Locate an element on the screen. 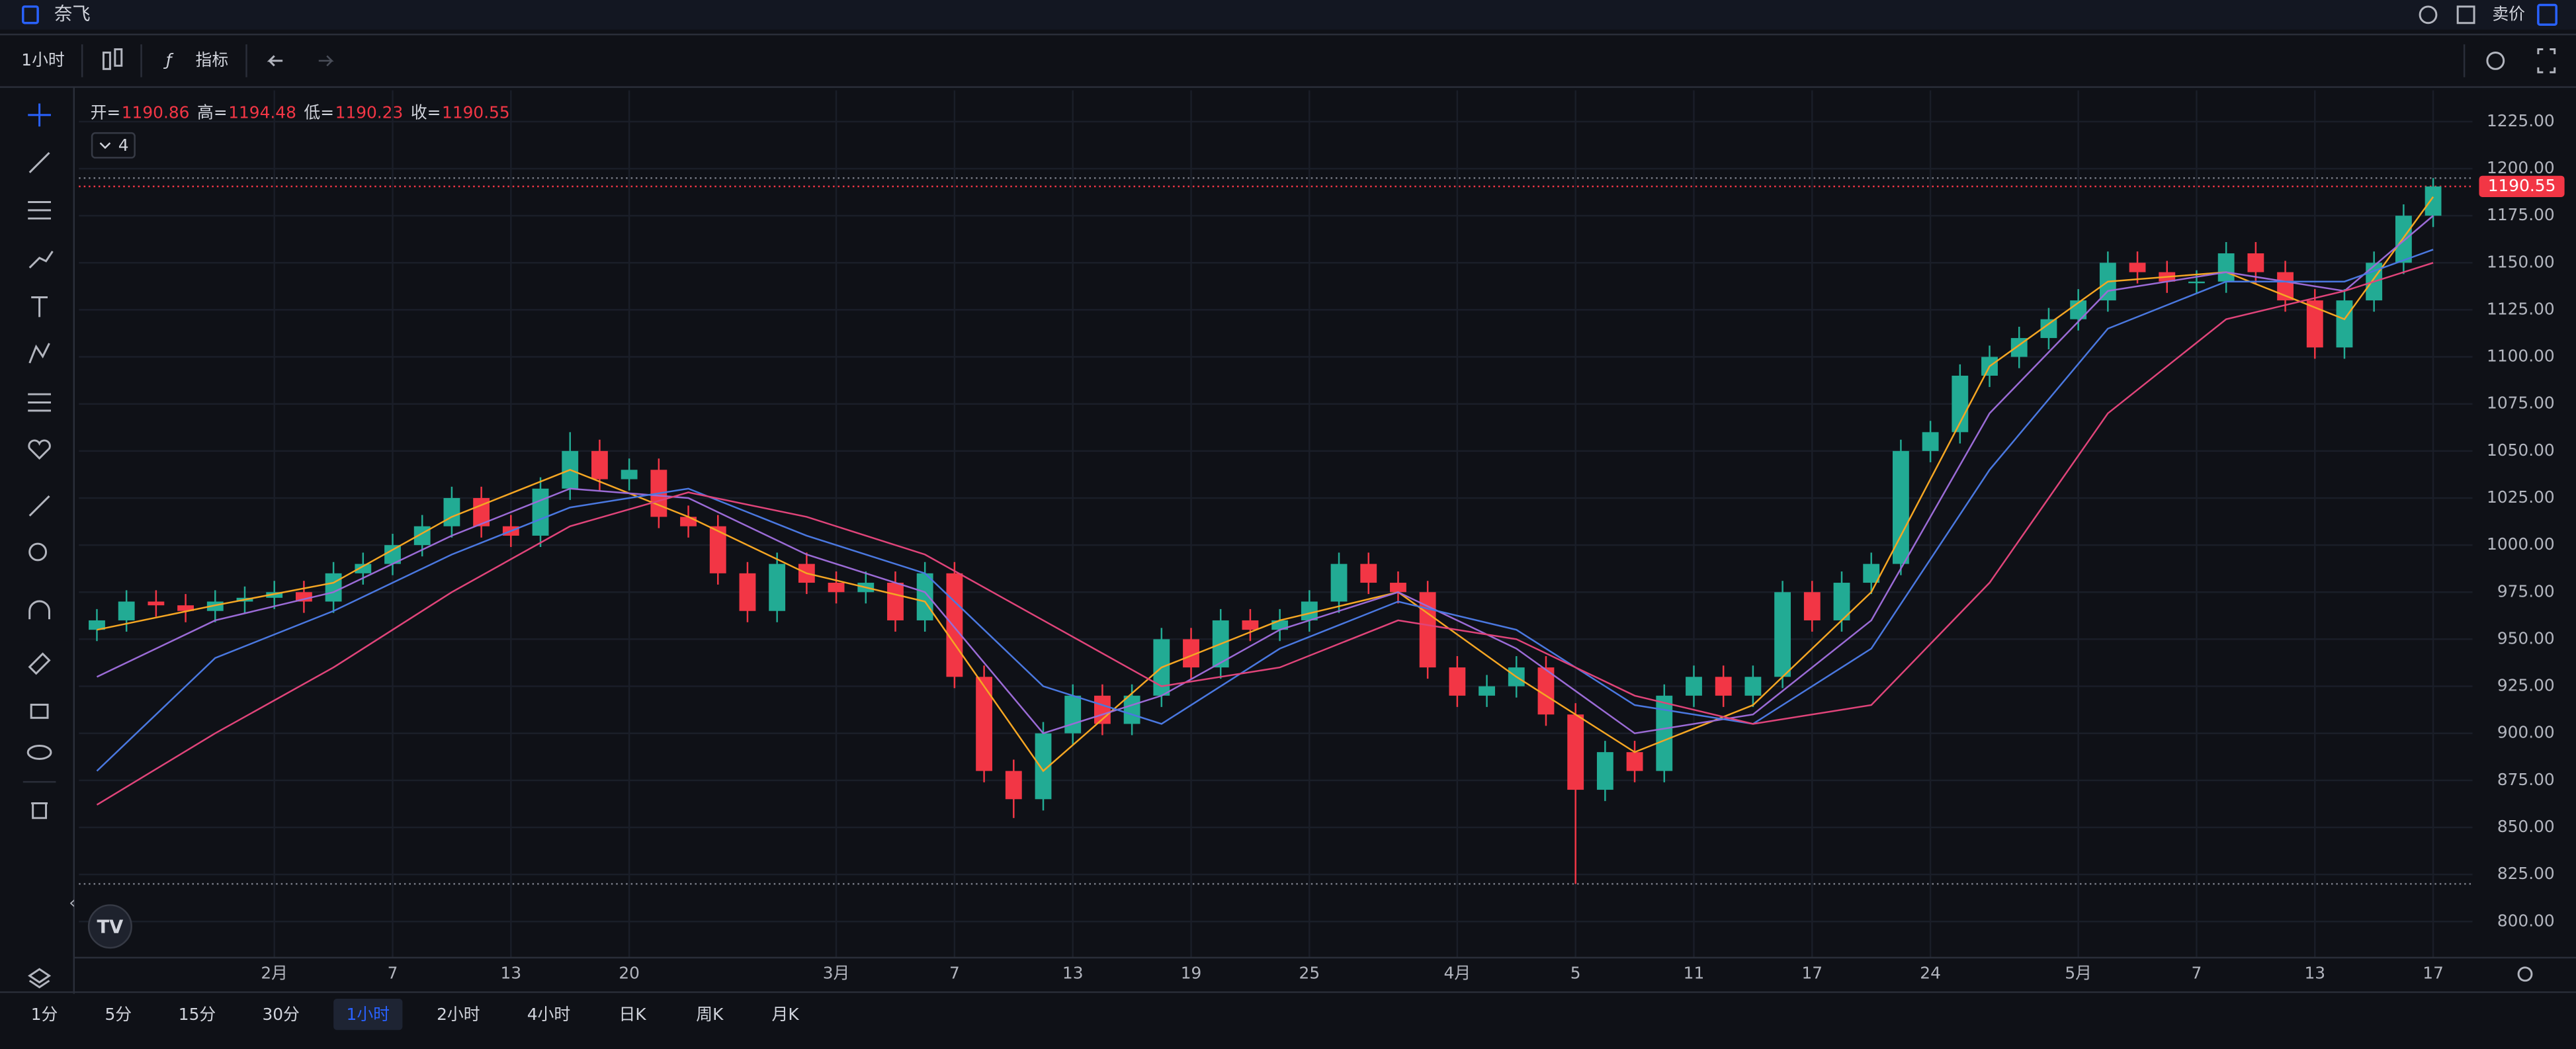 The width and height of the screenshot is (2576, 1049). lock-draw-tool is located at coordinates (39, 663).